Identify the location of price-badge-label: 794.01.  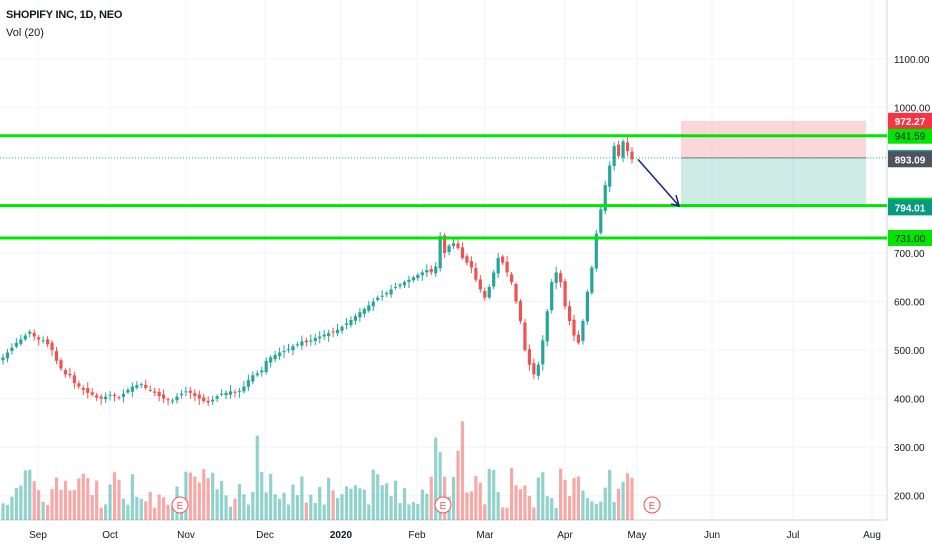
(910, 208).